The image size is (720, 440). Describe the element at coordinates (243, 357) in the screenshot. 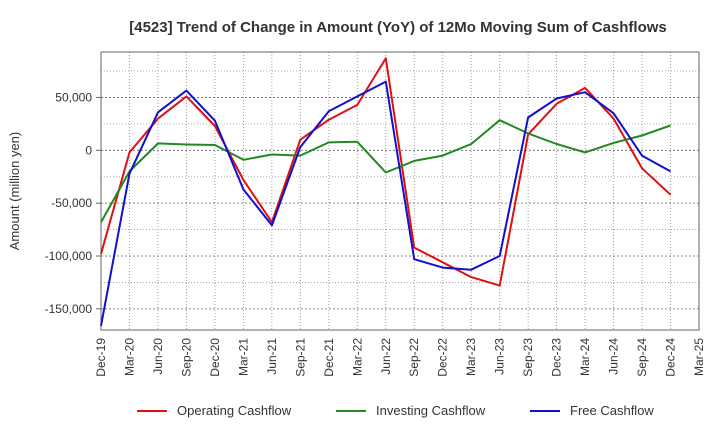

I see `x-tick-label: Mar-21` at that location.